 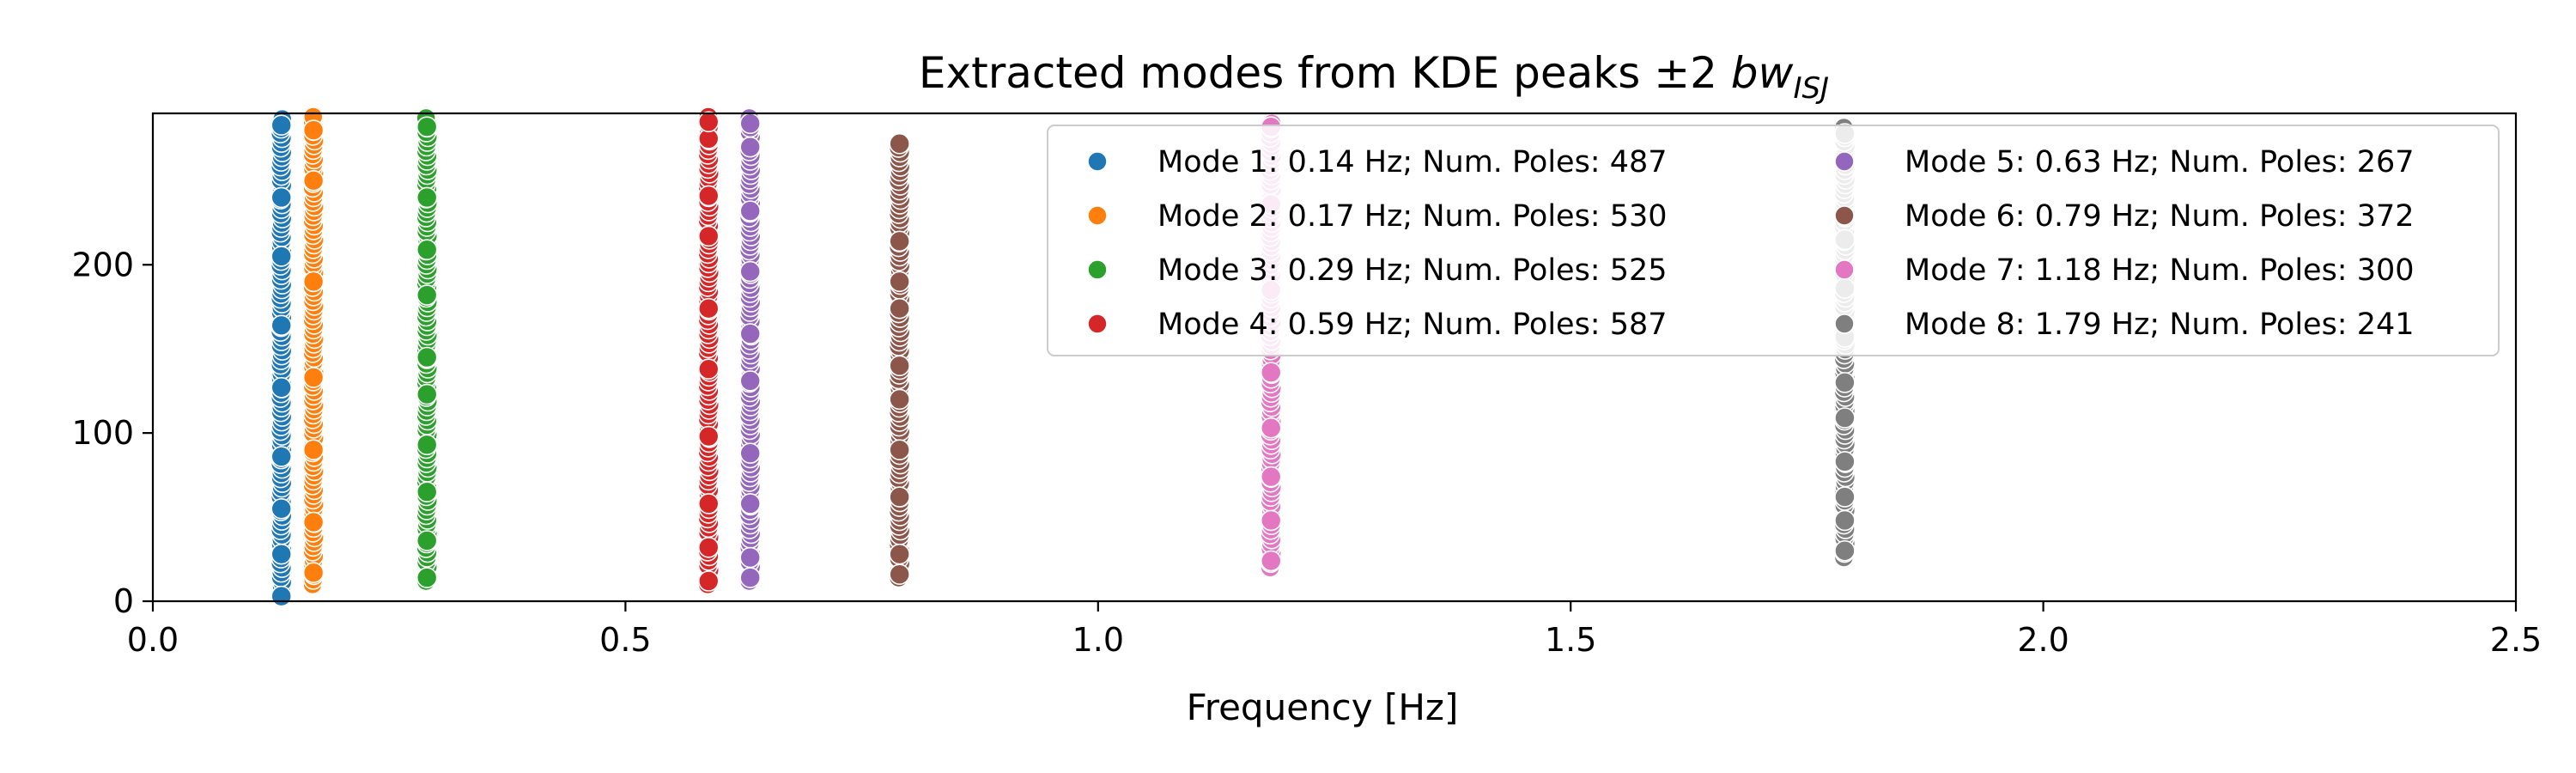 I want to click on y-axis: 0 100 200, so click(x=112, y=433).